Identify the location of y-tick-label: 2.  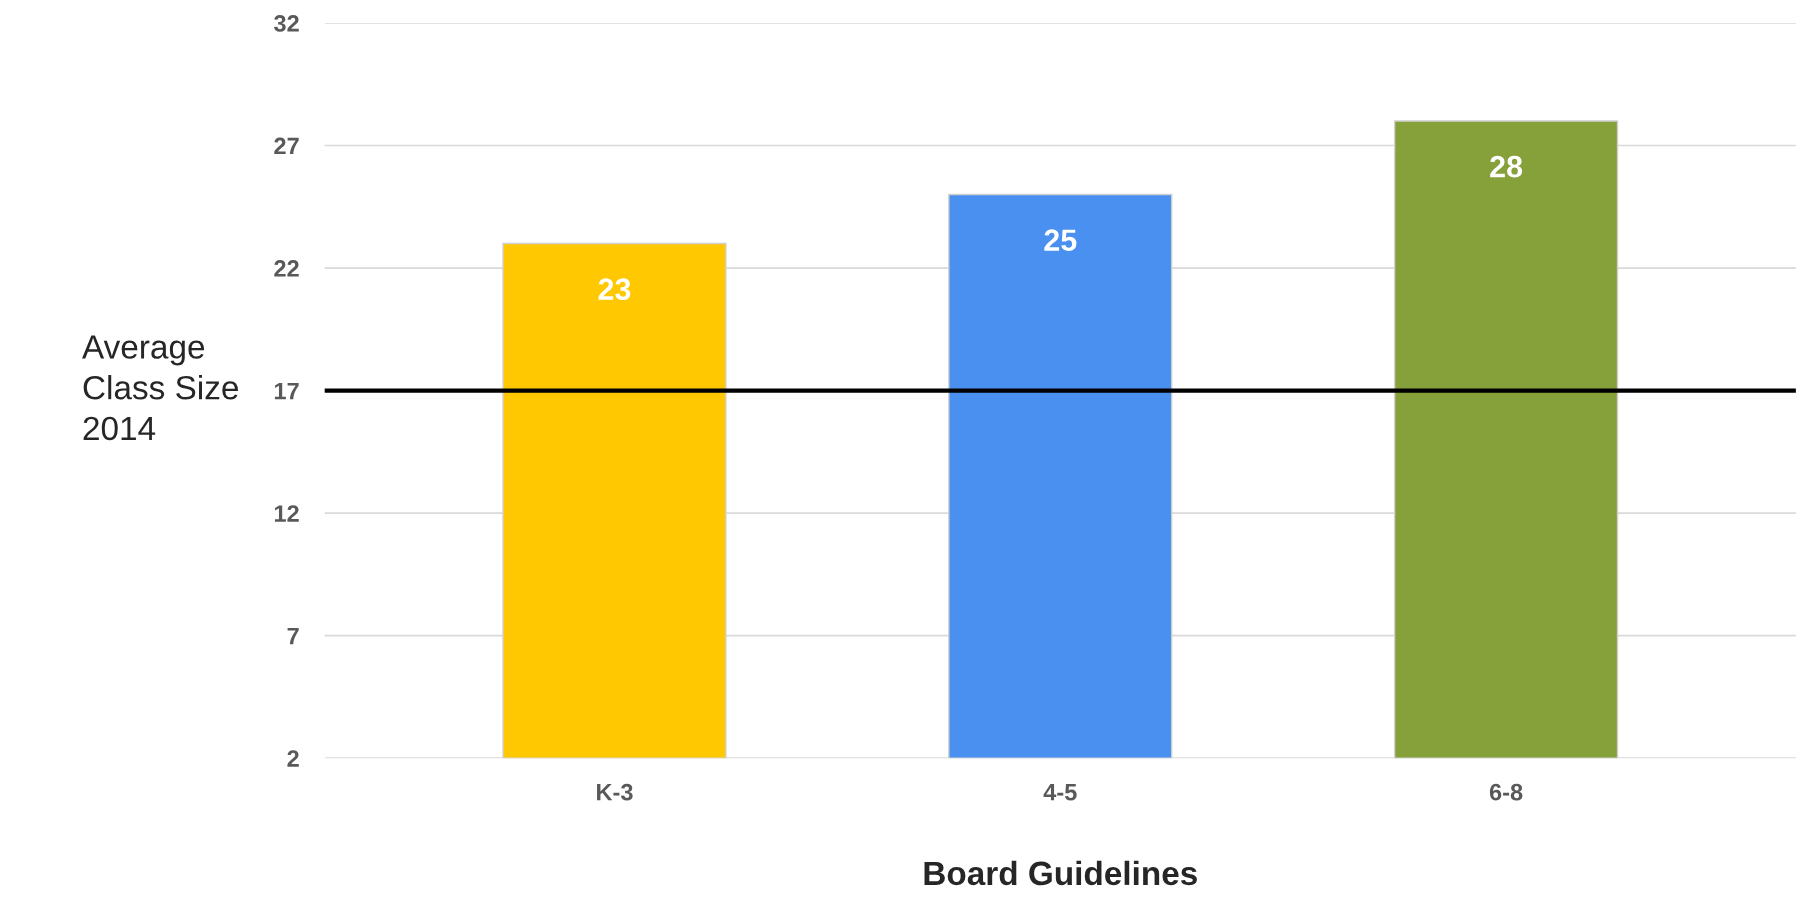
(293, 758).